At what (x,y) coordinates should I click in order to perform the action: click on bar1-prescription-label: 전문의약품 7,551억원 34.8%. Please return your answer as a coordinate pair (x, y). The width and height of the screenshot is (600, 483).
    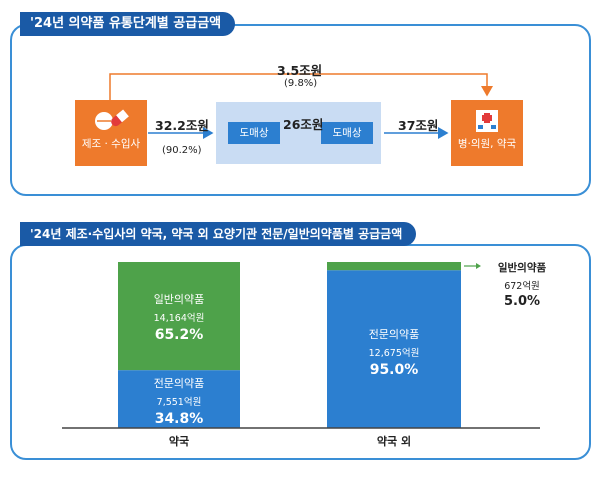
    Looking at the image, I should click on (179, 401).